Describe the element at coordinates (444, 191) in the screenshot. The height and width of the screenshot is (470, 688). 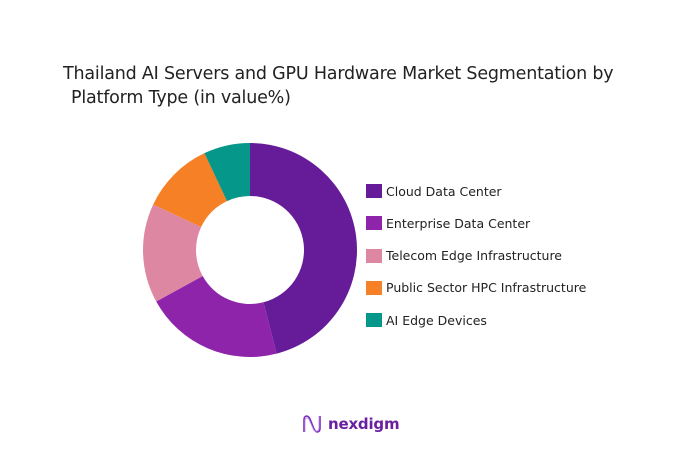
I see `legend-label: Cloud Data Center` at that location.